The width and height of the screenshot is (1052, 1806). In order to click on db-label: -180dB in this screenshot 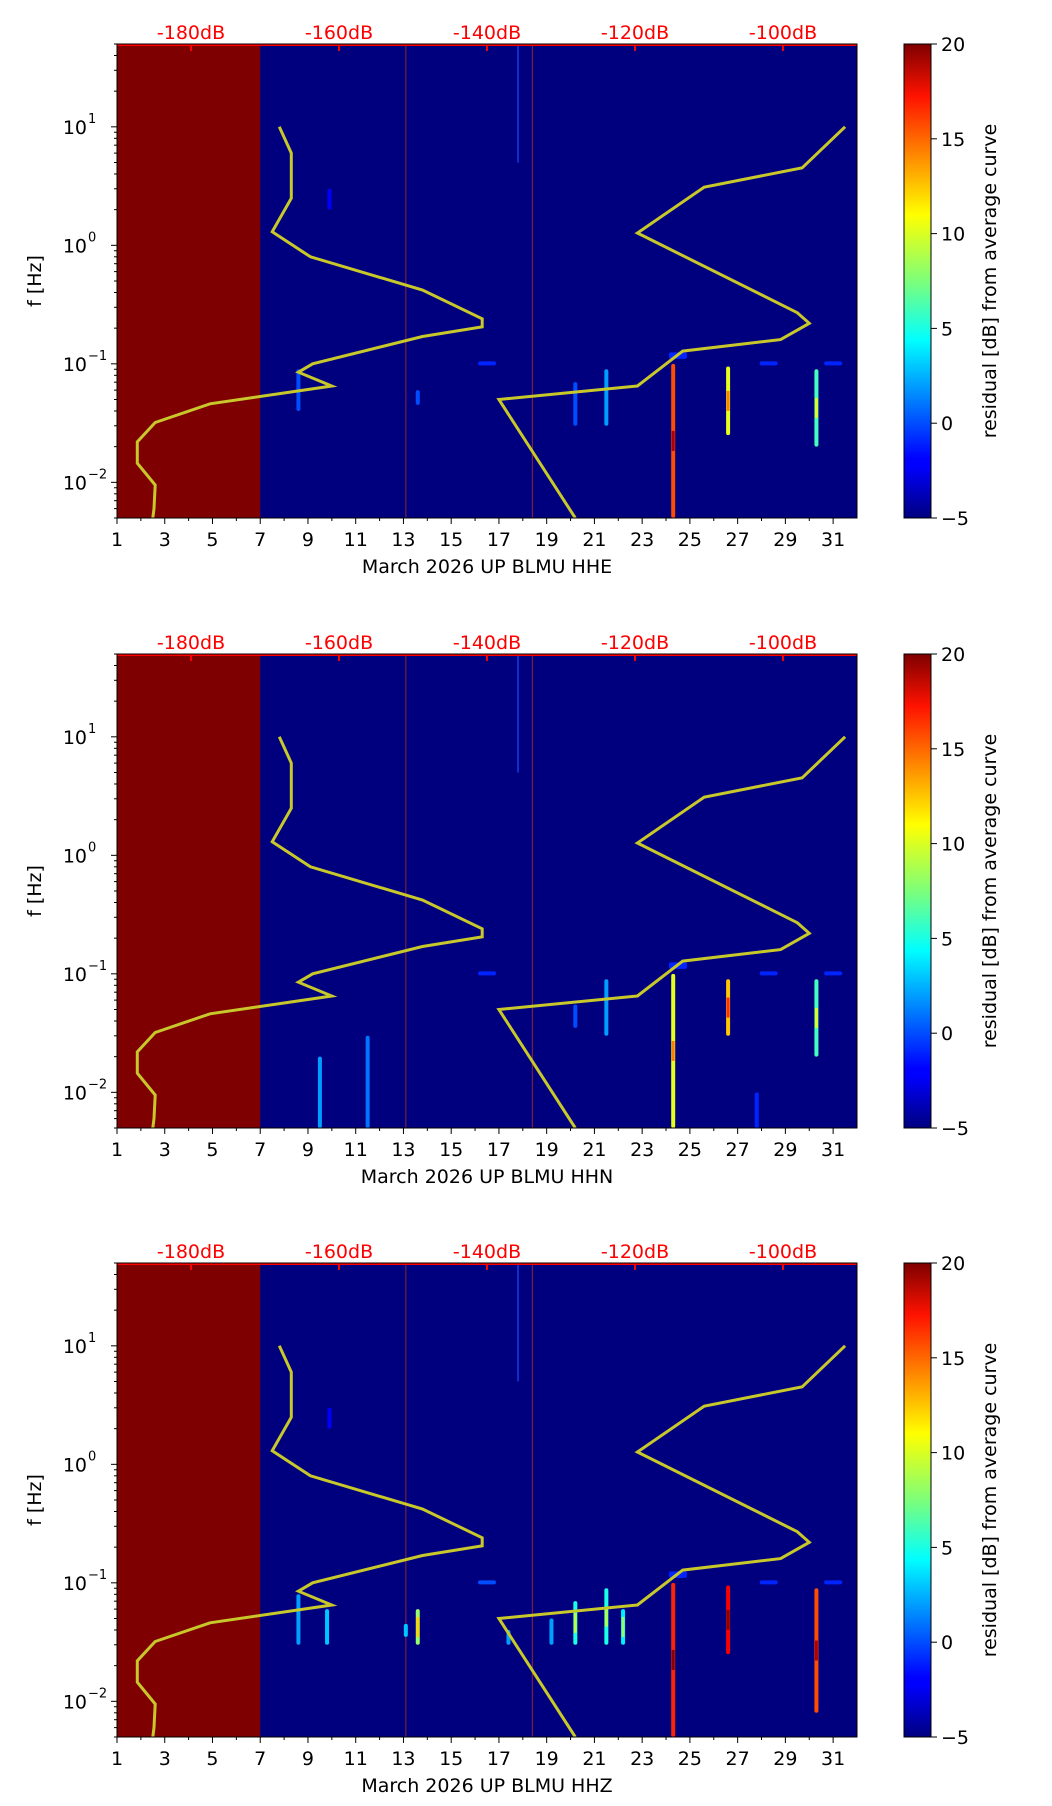, I will do `click(191, 643)`.